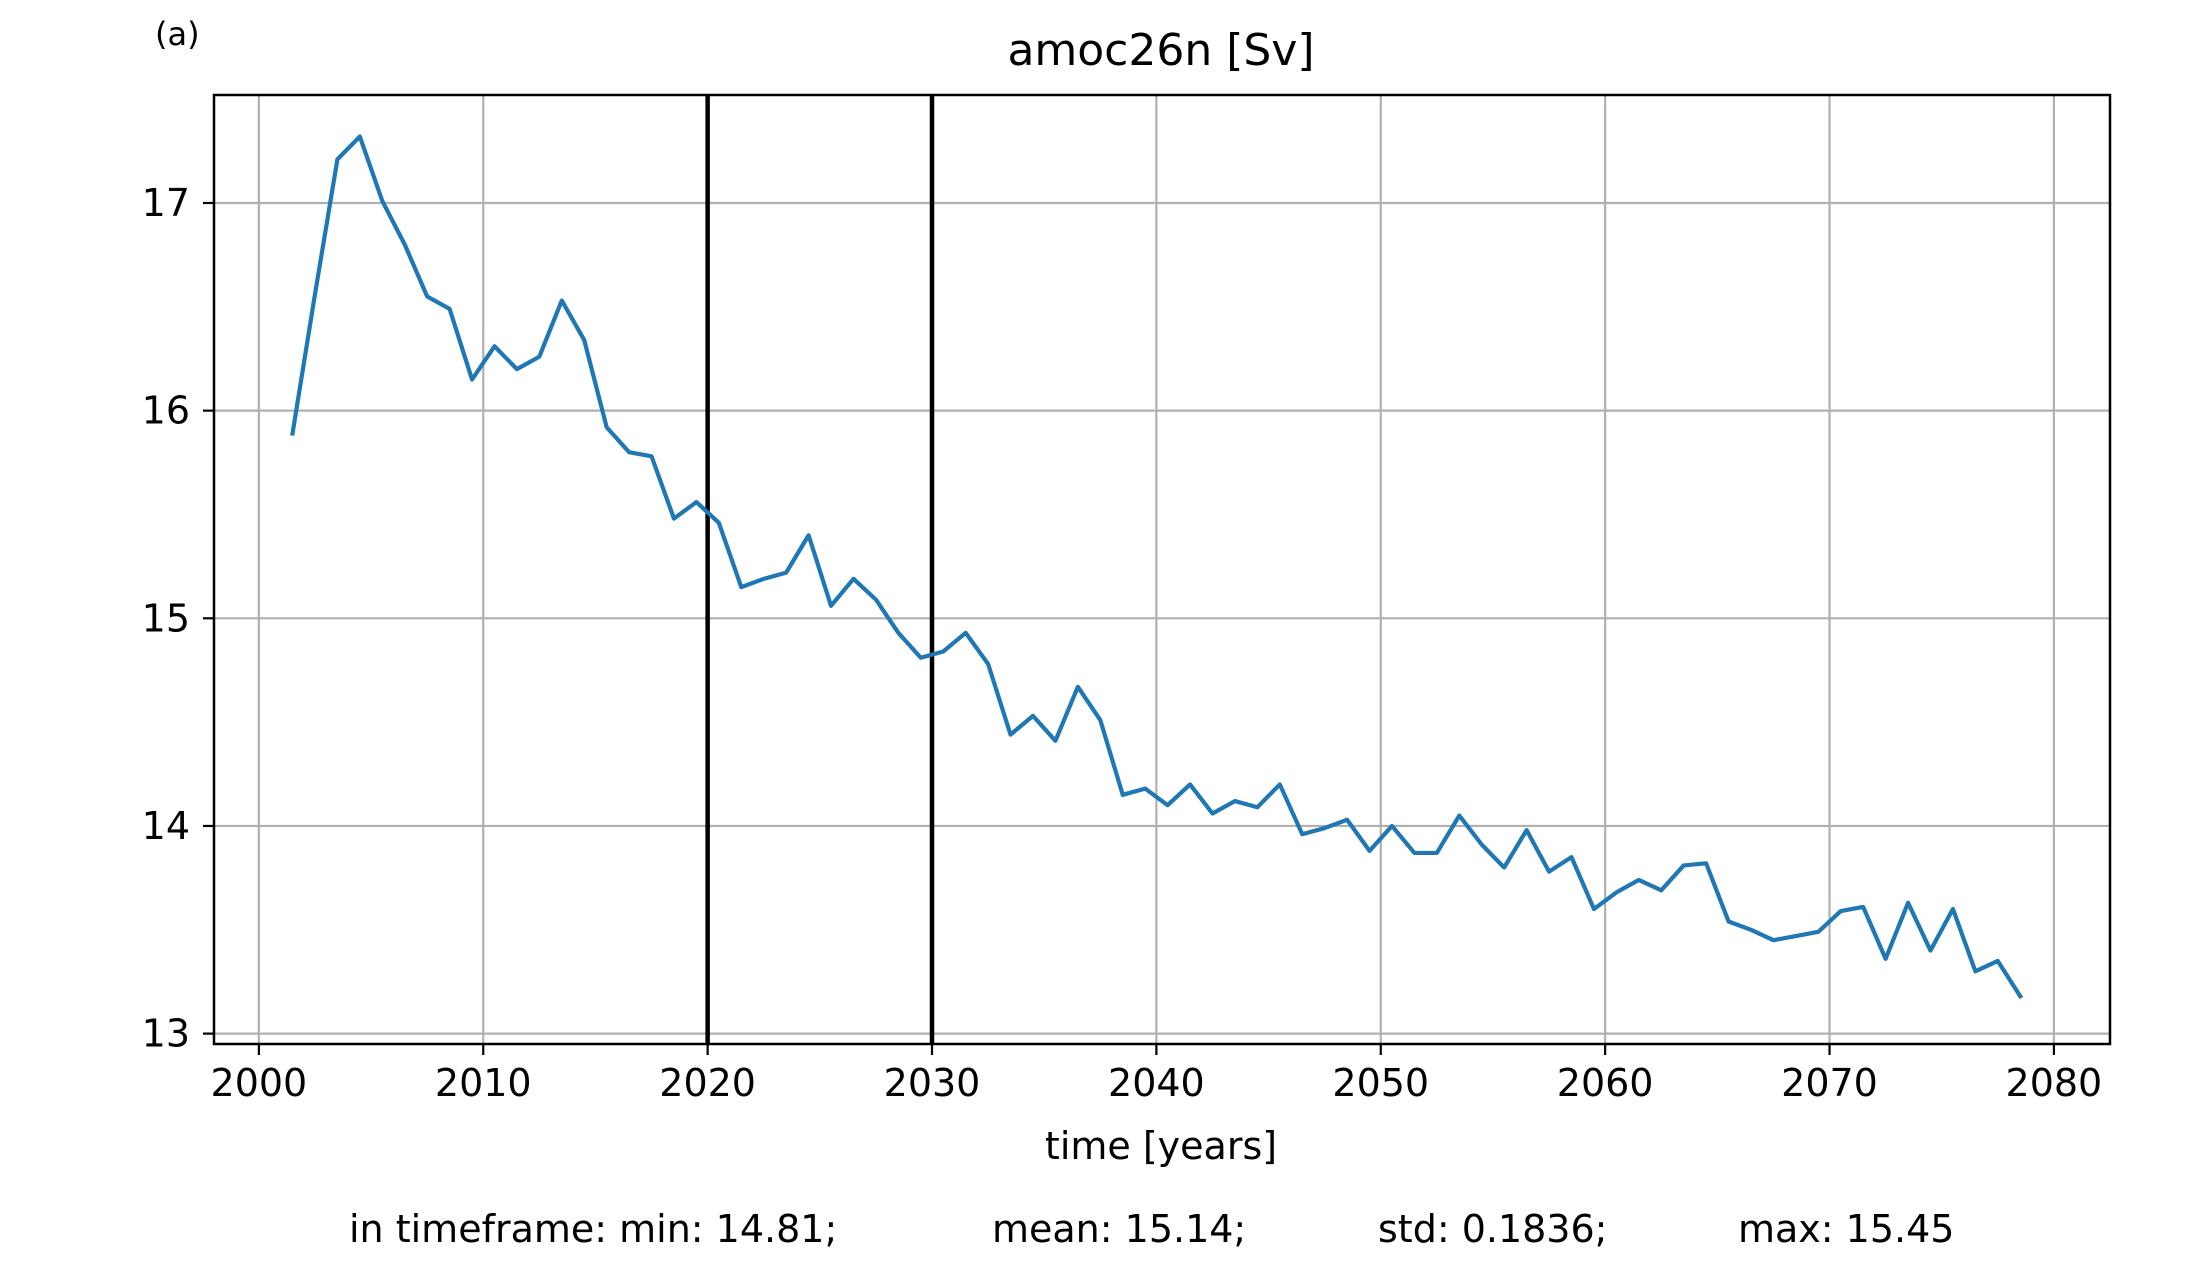 The height and width of the screenshot is (1263, 2196). Describe the element at coordinates (1380, 1083) in the screenshot. I see `x-tick-label-2050: 2050` at that location.